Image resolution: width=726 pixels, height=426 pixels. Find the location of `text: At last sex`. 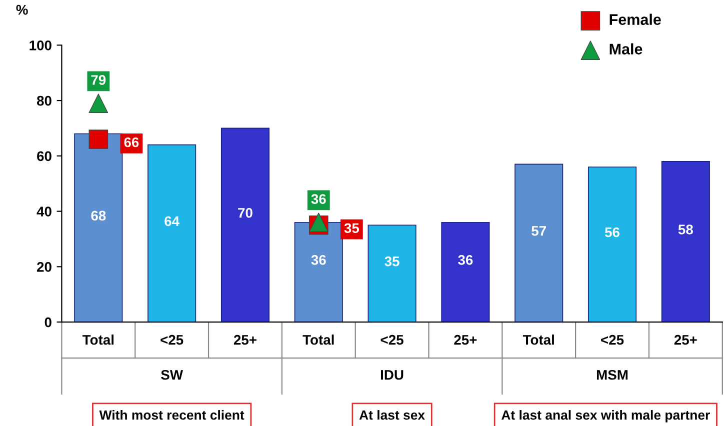

text: At last sex is located at coordinates (392, 415).